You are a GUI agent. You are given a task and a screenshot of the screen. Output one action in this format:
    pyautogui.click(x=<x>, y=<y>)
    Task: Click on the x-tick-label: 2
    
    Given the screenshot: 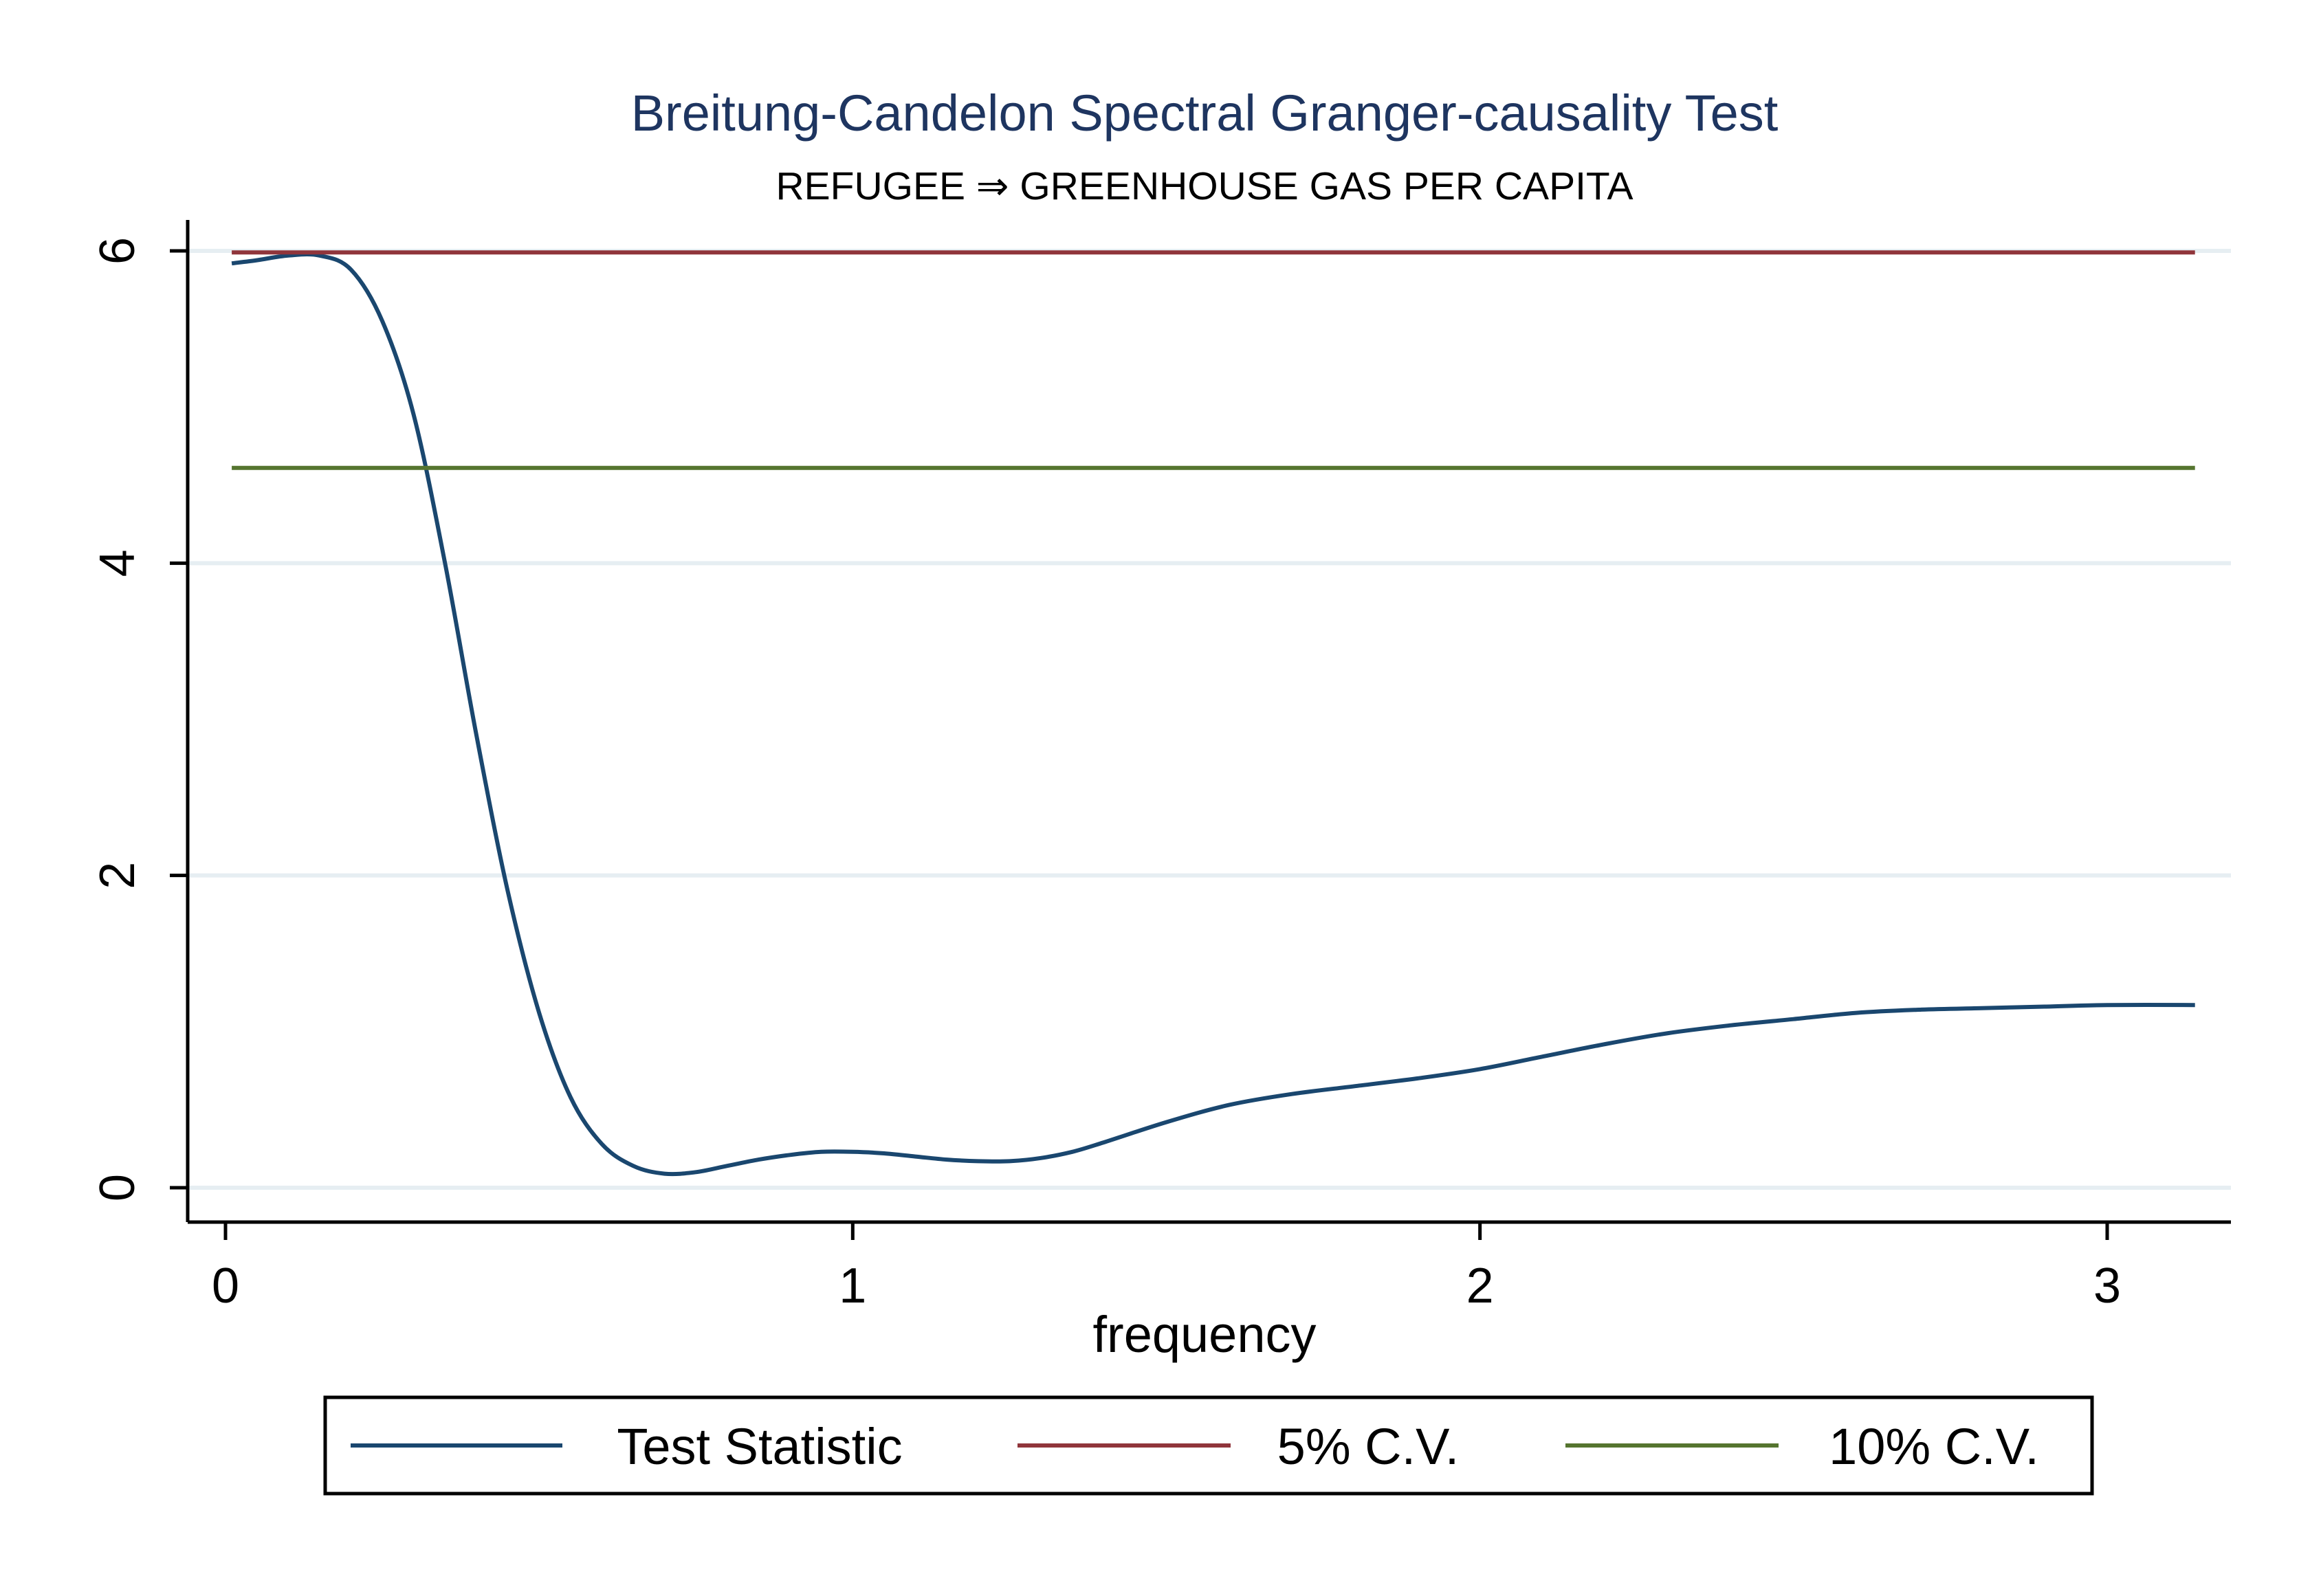 What is the action you would take?
    pyautogui.click(x=1480, y=1286)
    